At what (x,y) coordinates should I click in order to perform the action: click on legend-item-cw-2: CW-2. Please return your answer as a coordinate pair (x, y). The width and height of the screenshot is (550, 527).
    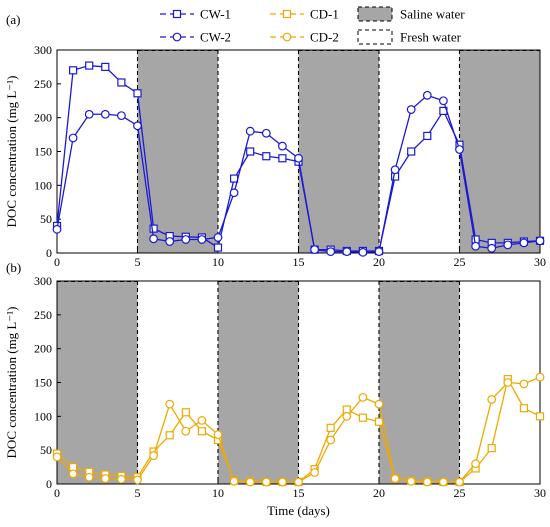
    Looking at the image, I should click on (195, 37).